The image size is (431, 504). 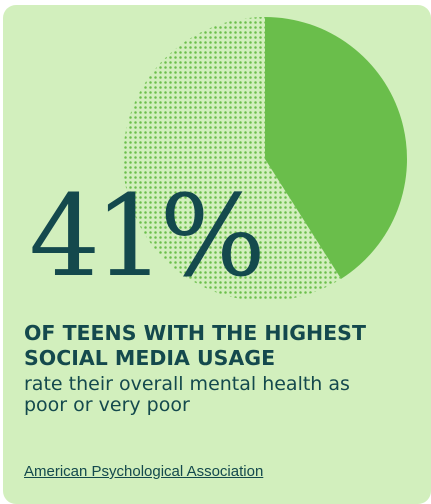 What do you see at coordinates (144, 471) in the screenshot?
I see `source-link: American Psychological Association` at bounding box center [144, 471].